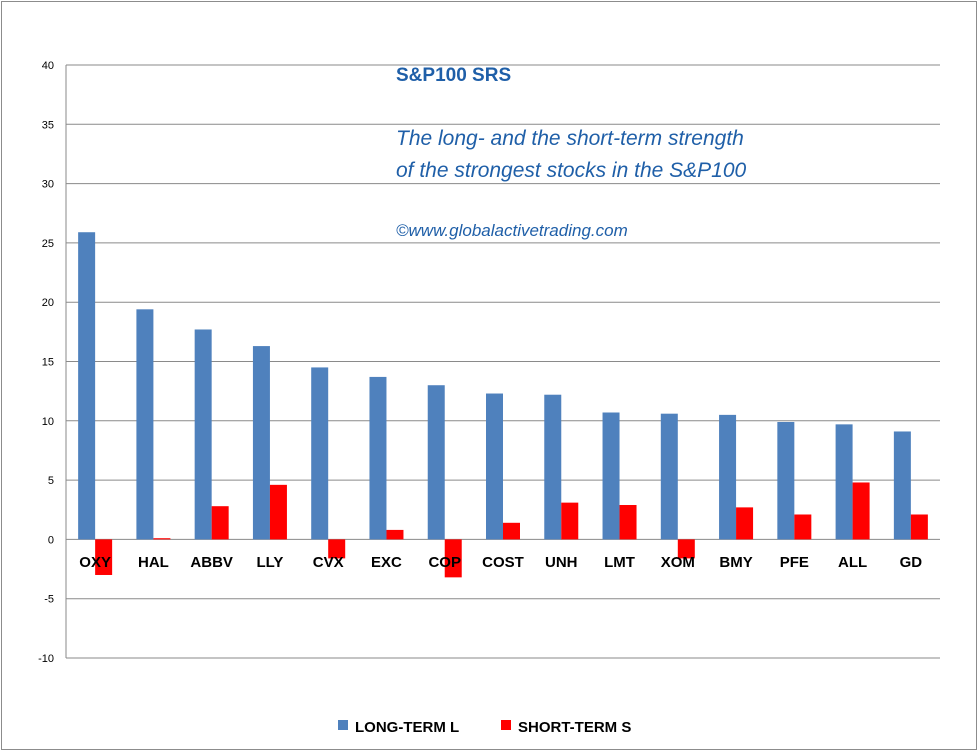 The width and height of the screenshot is (980, 753). I want to click on legend-swatch-long-term, so click(343, 725).